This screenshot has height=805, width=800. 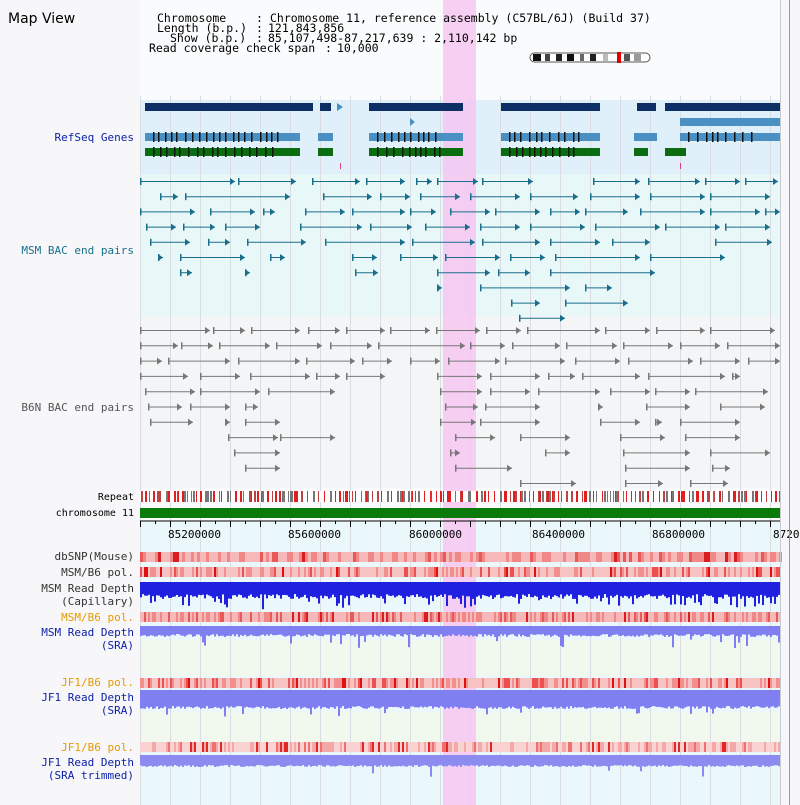 I want to click on chromosome-ideogram, so click(x=590, y=57).